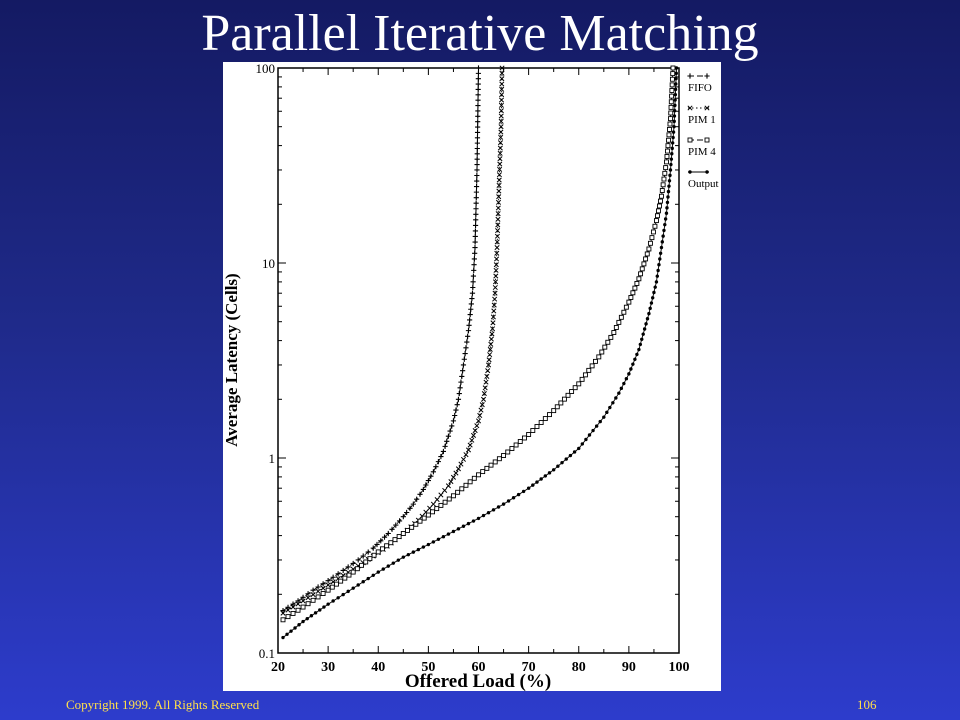 The width and height of the screenshot is (960, 720). I want to click on legend-label-fifo: FIFO, so click(700, 88).